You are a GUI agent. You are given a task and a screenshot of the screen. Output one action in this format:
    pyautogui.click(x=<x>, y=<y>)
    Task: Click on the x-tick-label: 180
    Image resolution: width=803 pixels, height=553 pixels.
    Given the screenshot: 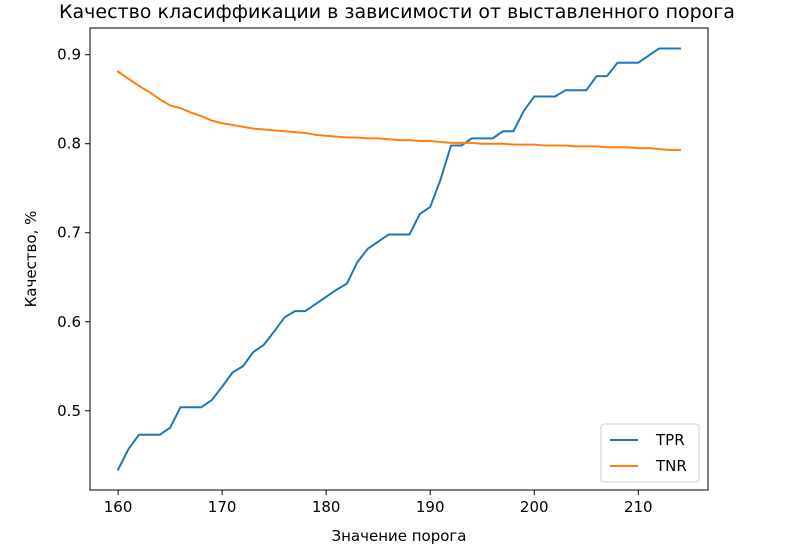 What is the action you would take?
    pyautogui.click(x=326, y=507)
    